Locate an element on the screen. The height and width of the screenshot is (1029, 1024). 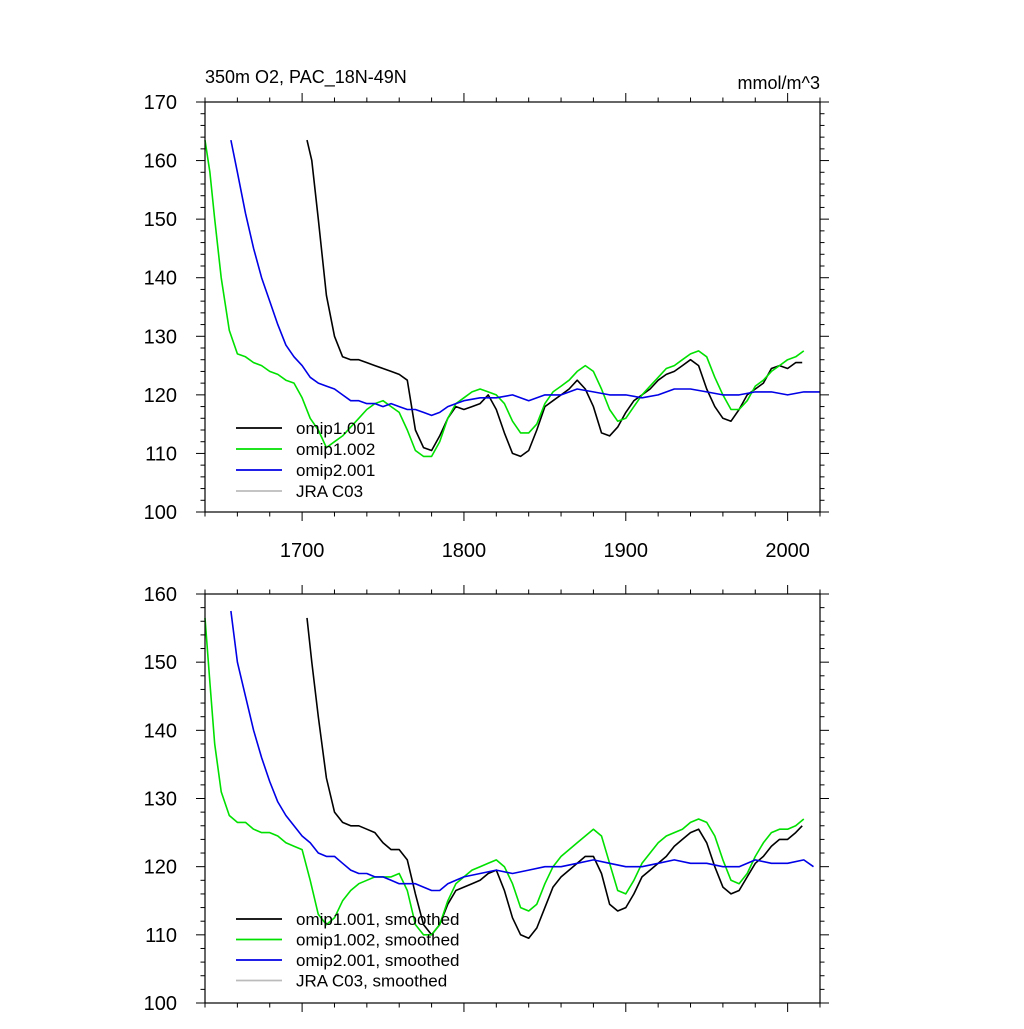
x-tick-label: 1700 is located at coordinates (302, 551).